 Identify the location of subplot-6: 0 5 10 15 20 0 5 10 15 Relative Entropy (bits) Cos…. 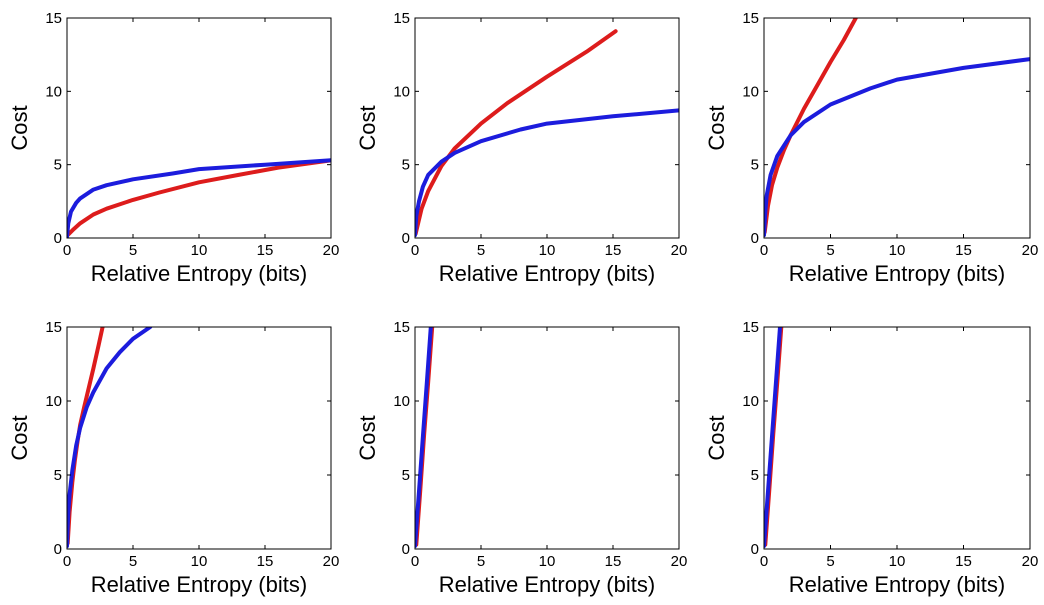
(871, 458).